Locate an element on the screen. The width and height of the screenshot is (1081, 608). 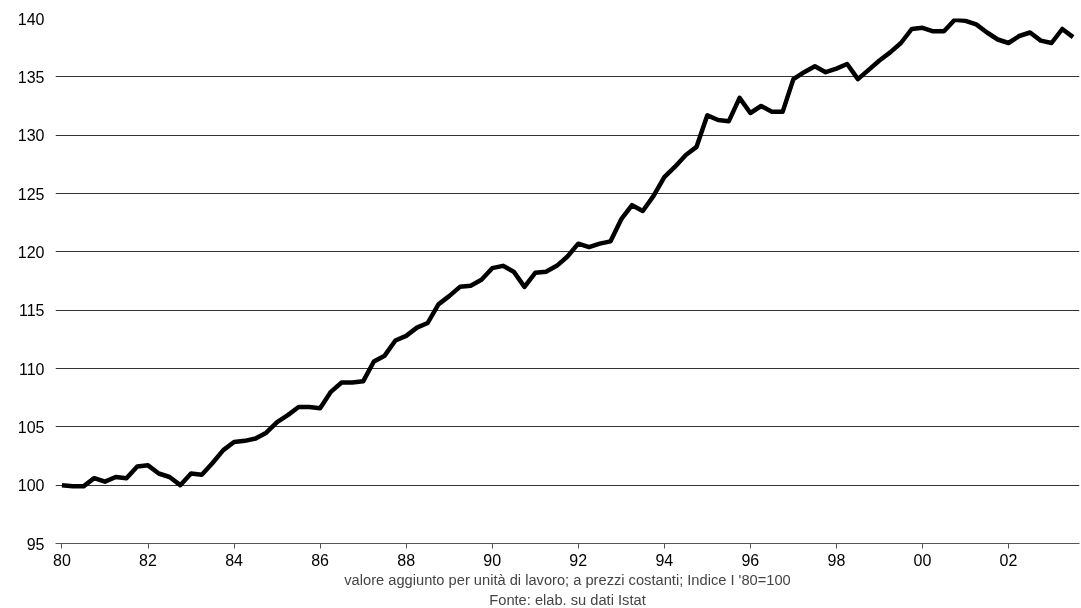
y-tick-label: 120 is located at coordinates (31, 252).